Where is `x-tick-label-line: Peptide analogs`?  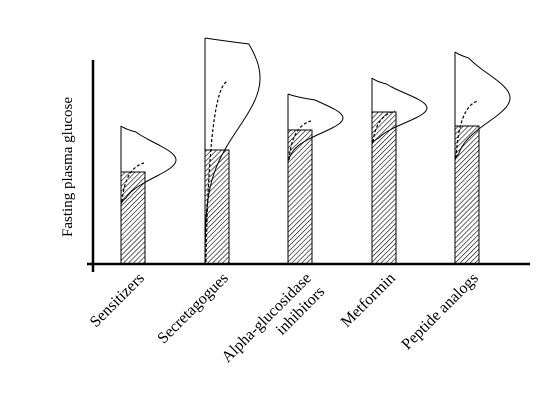
x-tick-label-line: Peptide analogs is located at coordinates (439, 311).